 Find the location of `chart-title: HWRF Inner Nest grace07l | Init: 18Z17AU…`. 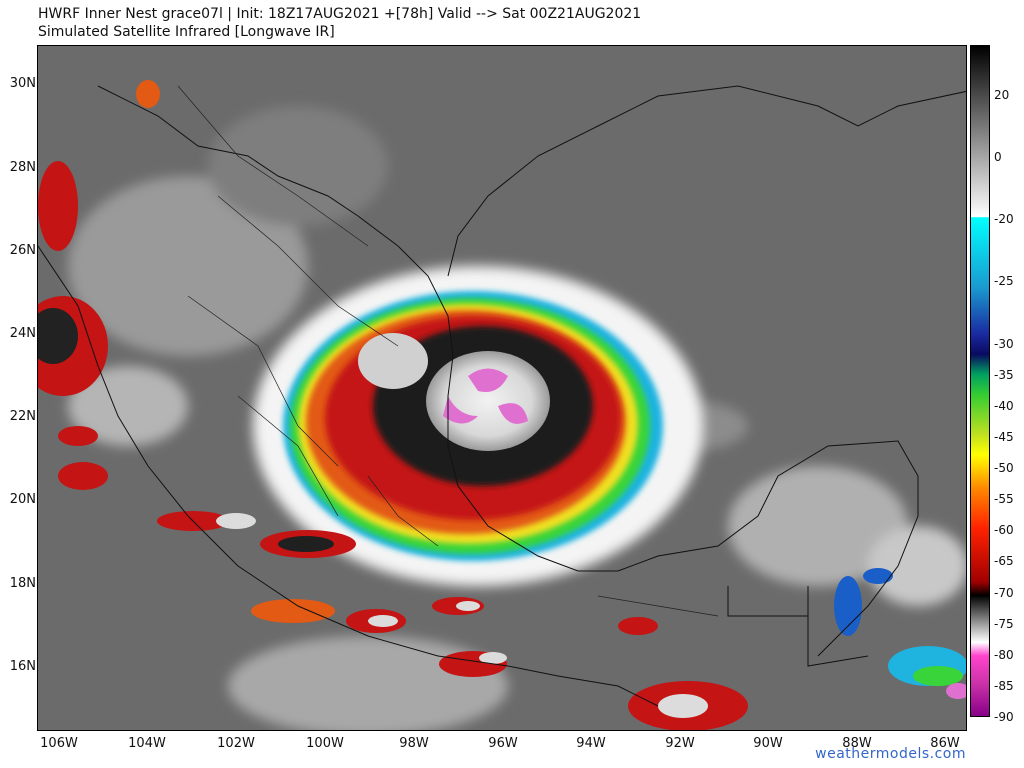

chart-title: HWRF Inner Nest grace07l | Init: 18Z17AU… is located at coordinates (340, 14).